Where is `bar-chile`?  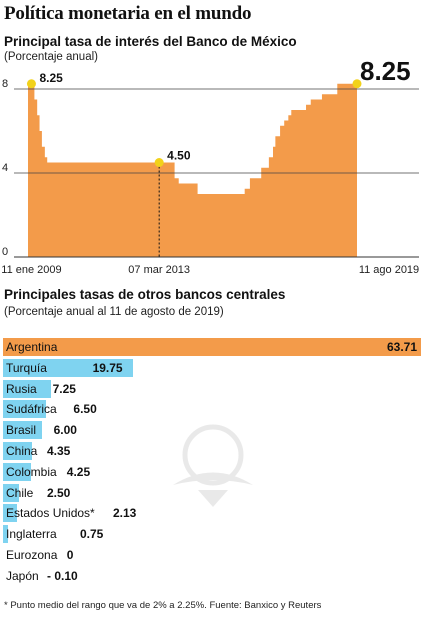
bar-chile is located at coordinates (11, 492).